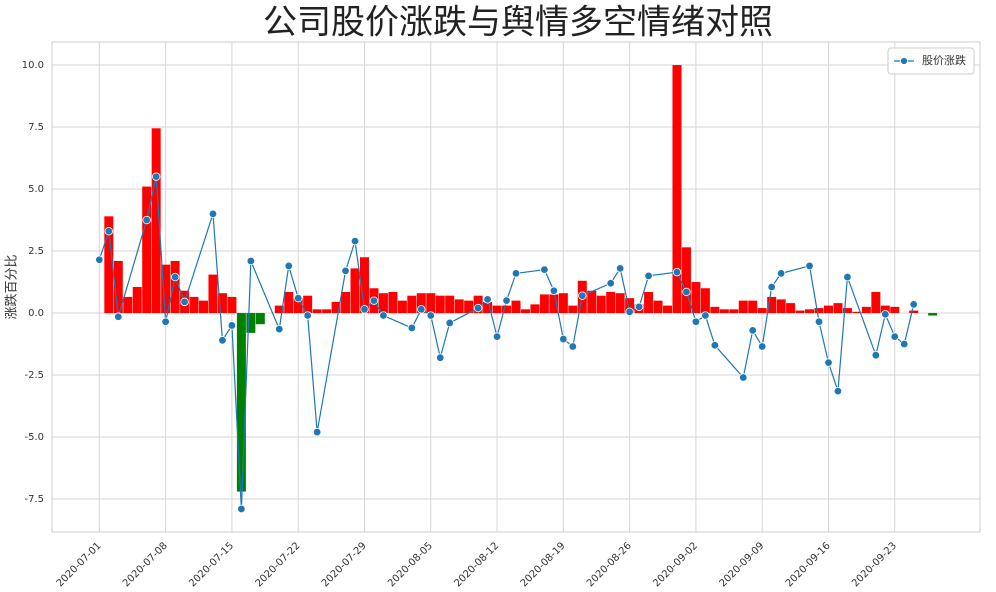 This screenshot has height=592, width=996. I want to click on y-tick-label: -5.0, so click(34, 437).